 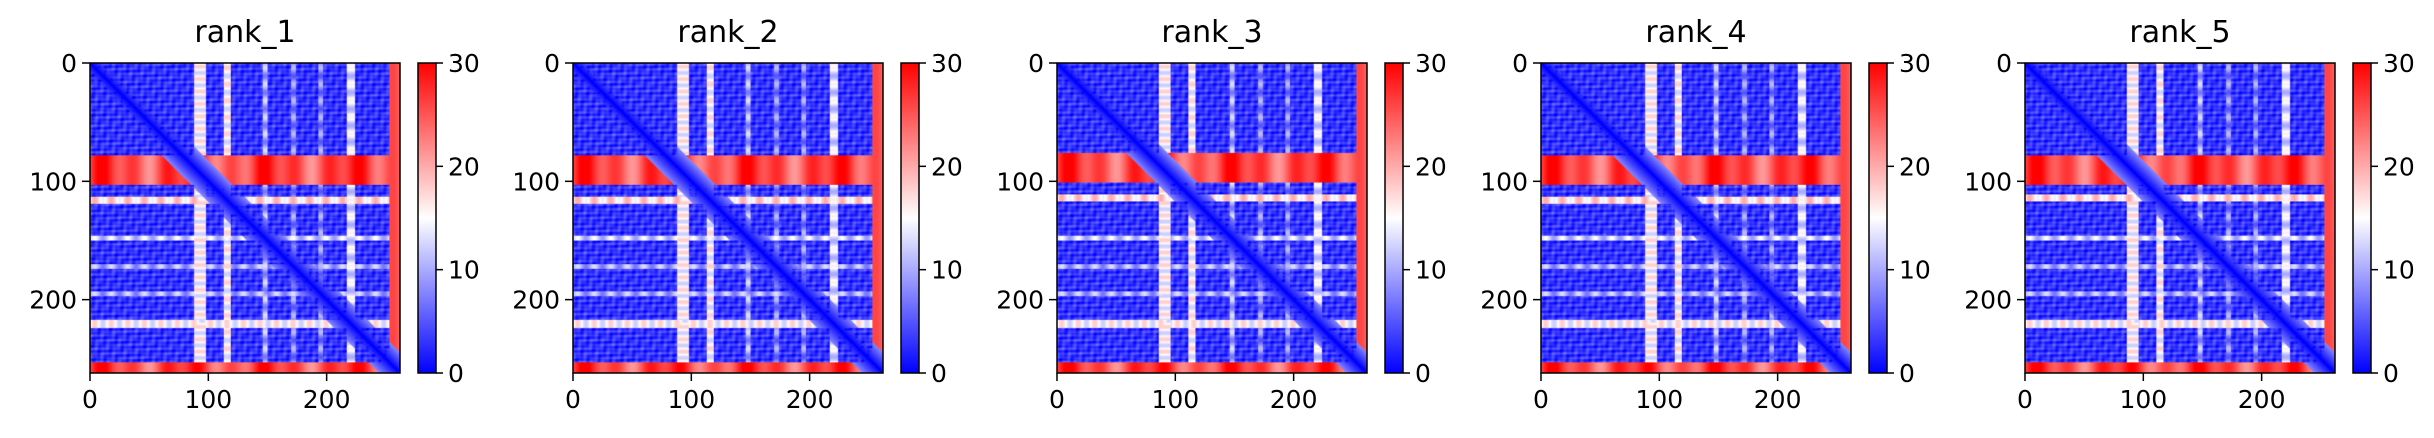 What do you see at coordinates (1695, 32) in the screenshot?
I see `panel-title: rank_4` at bounding box center [1695, 32].